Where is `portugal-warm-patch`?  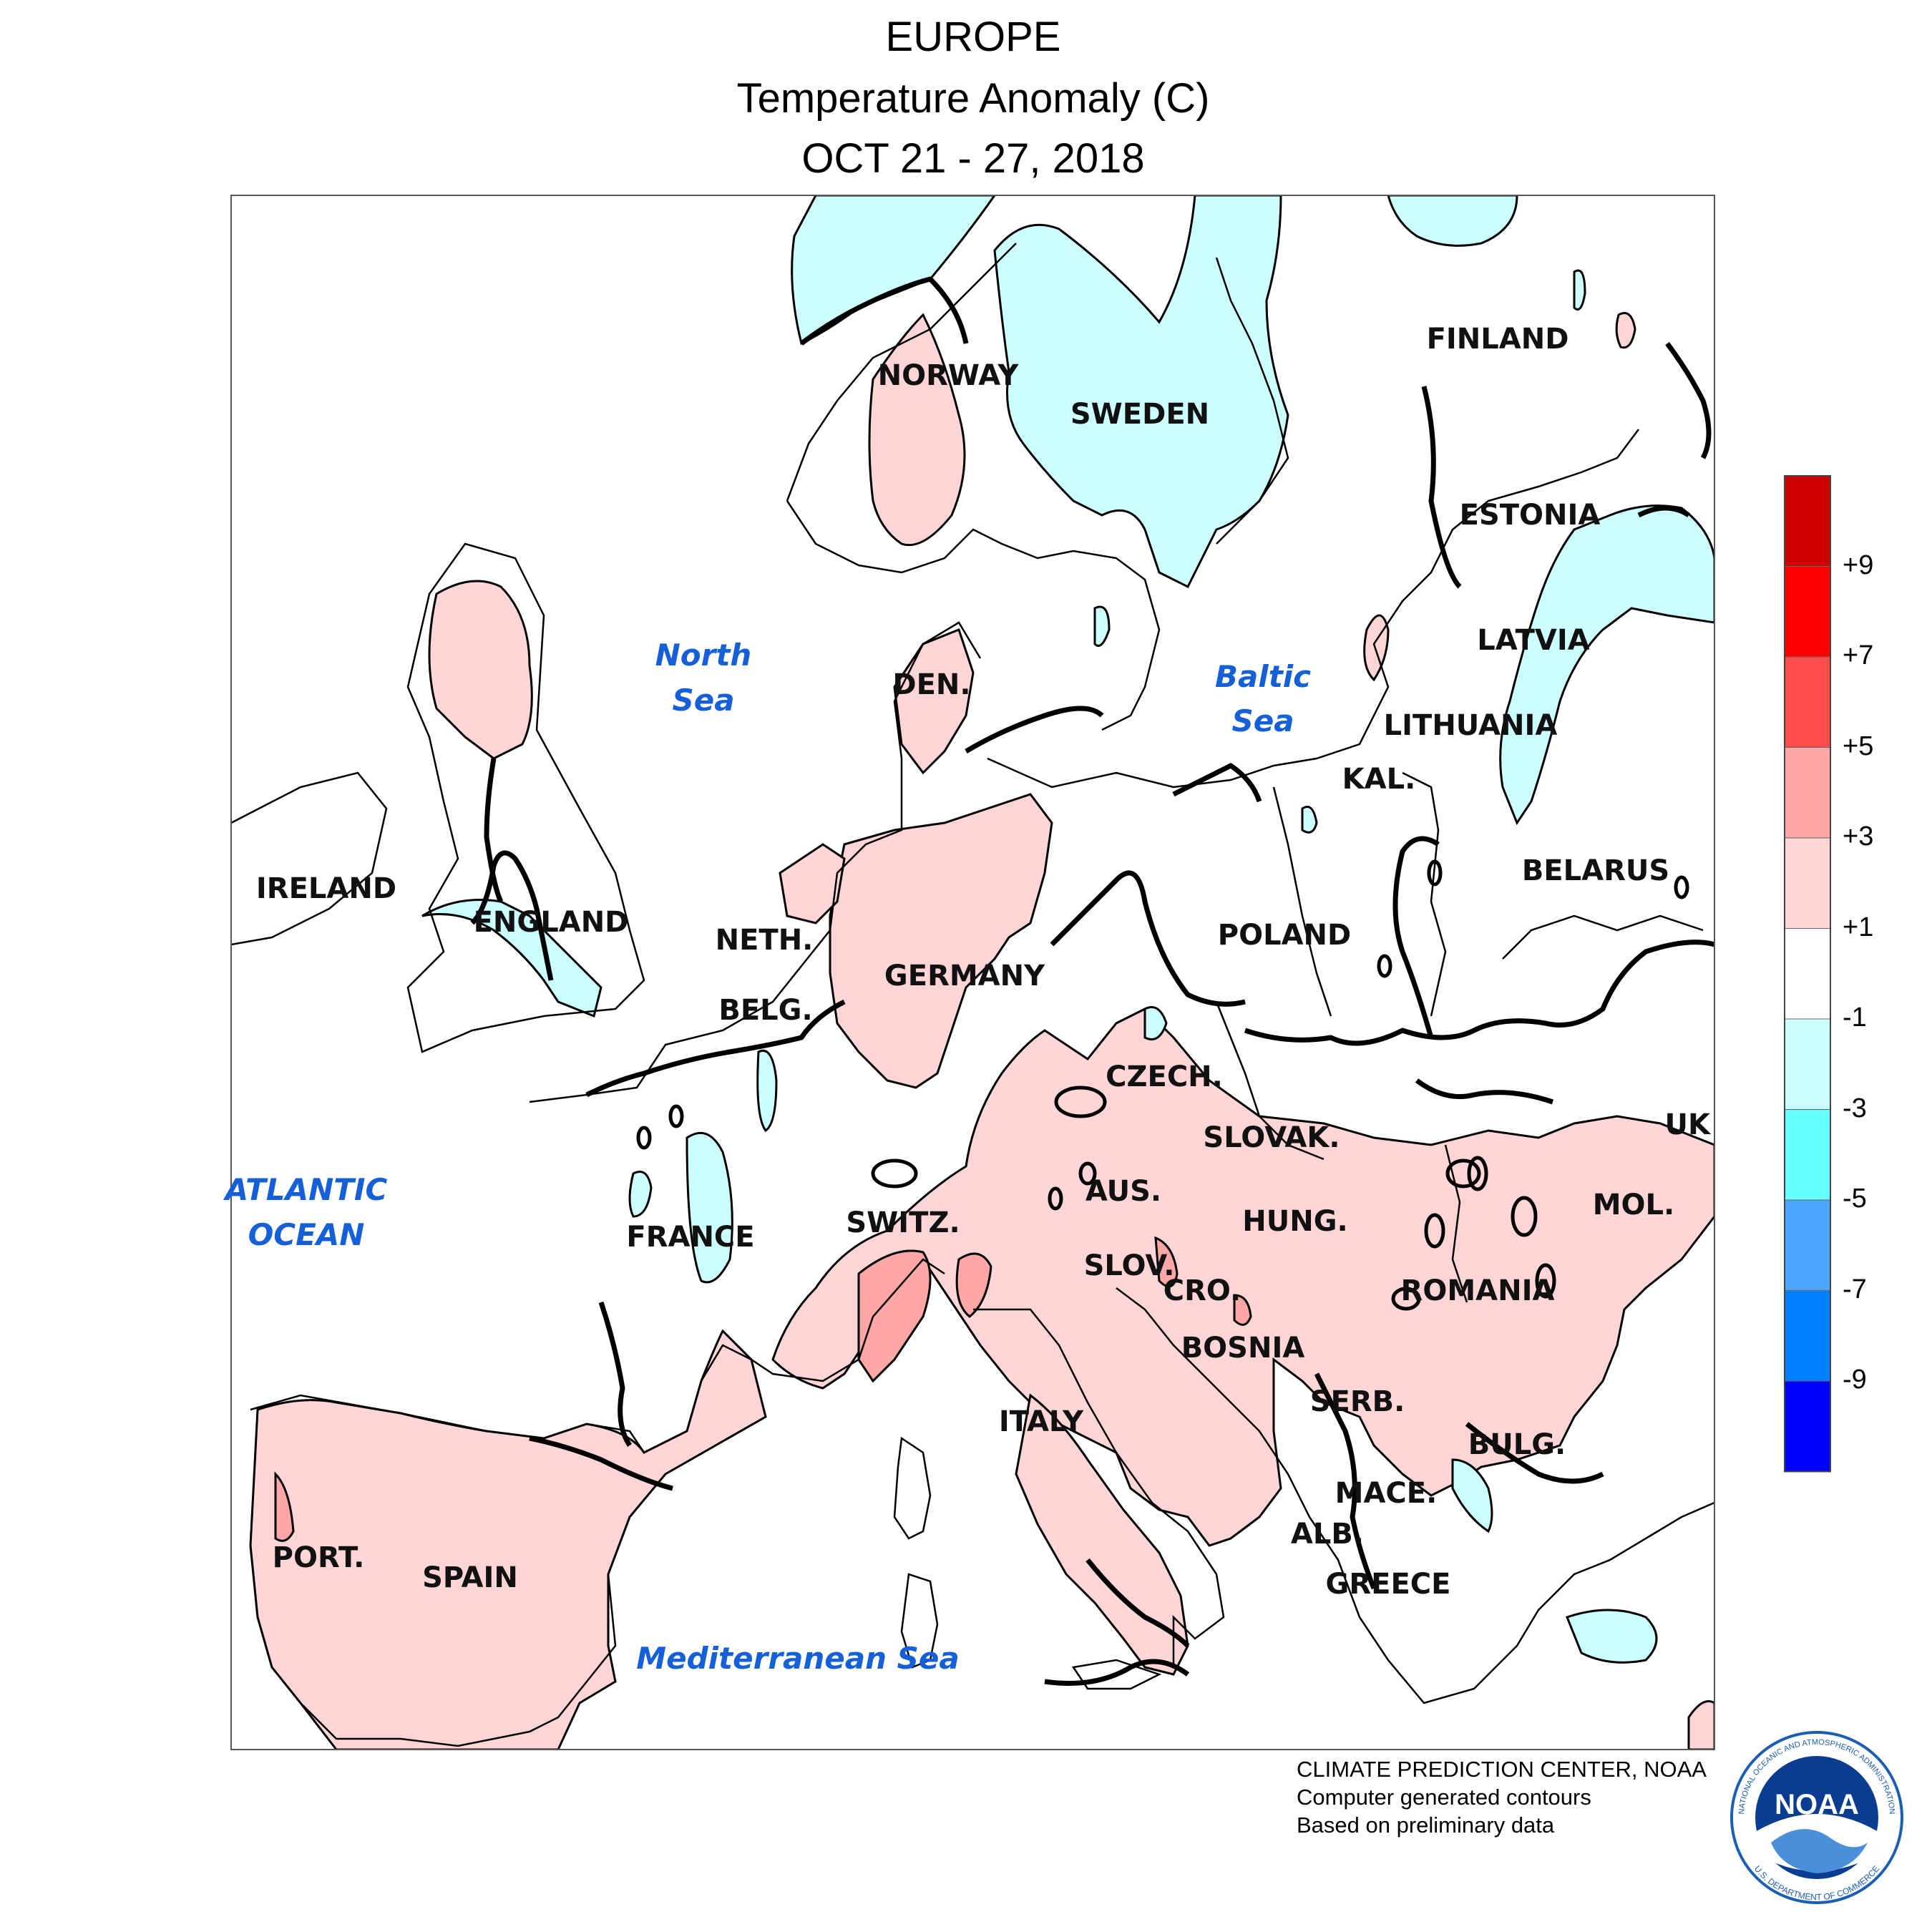
portugal-warm-patch is located at coordinates (284, 1506).